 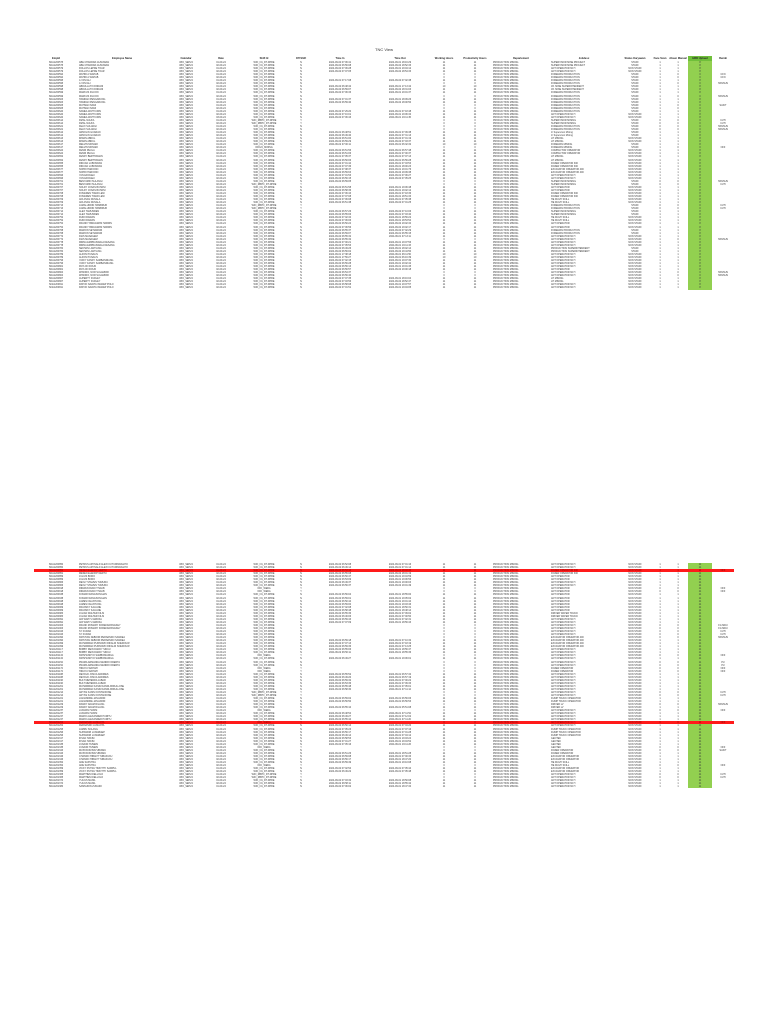 I want to click on table-cell: 2024-09-02 19:02:17, so click(x=400, y=227).